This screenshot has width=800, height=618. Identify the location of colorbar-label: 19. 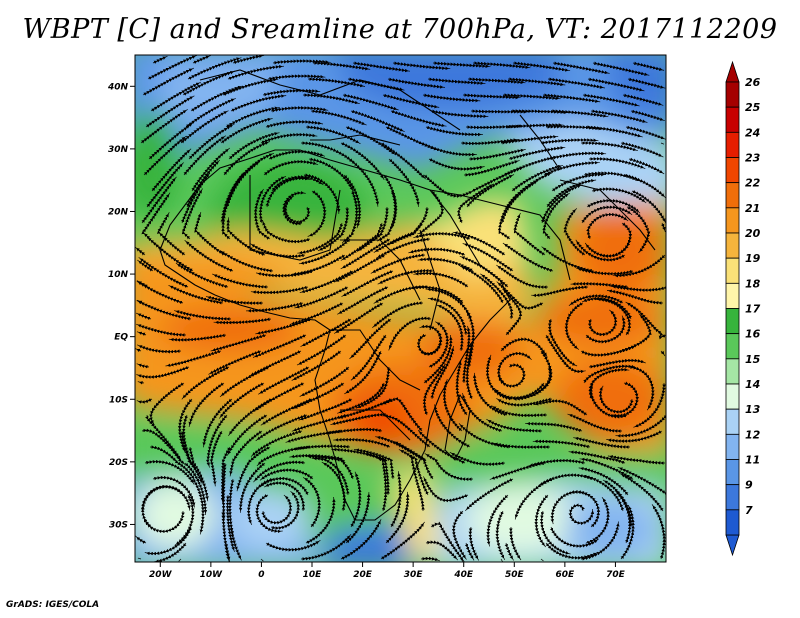
(753, 258).